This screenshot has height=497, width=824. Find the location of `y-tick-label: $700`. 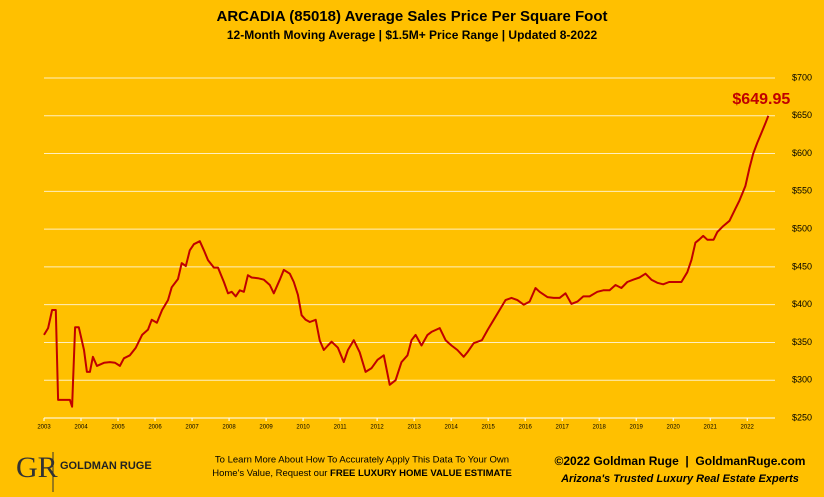

y-tick-label: $700 is located at coordinates (802, 77).